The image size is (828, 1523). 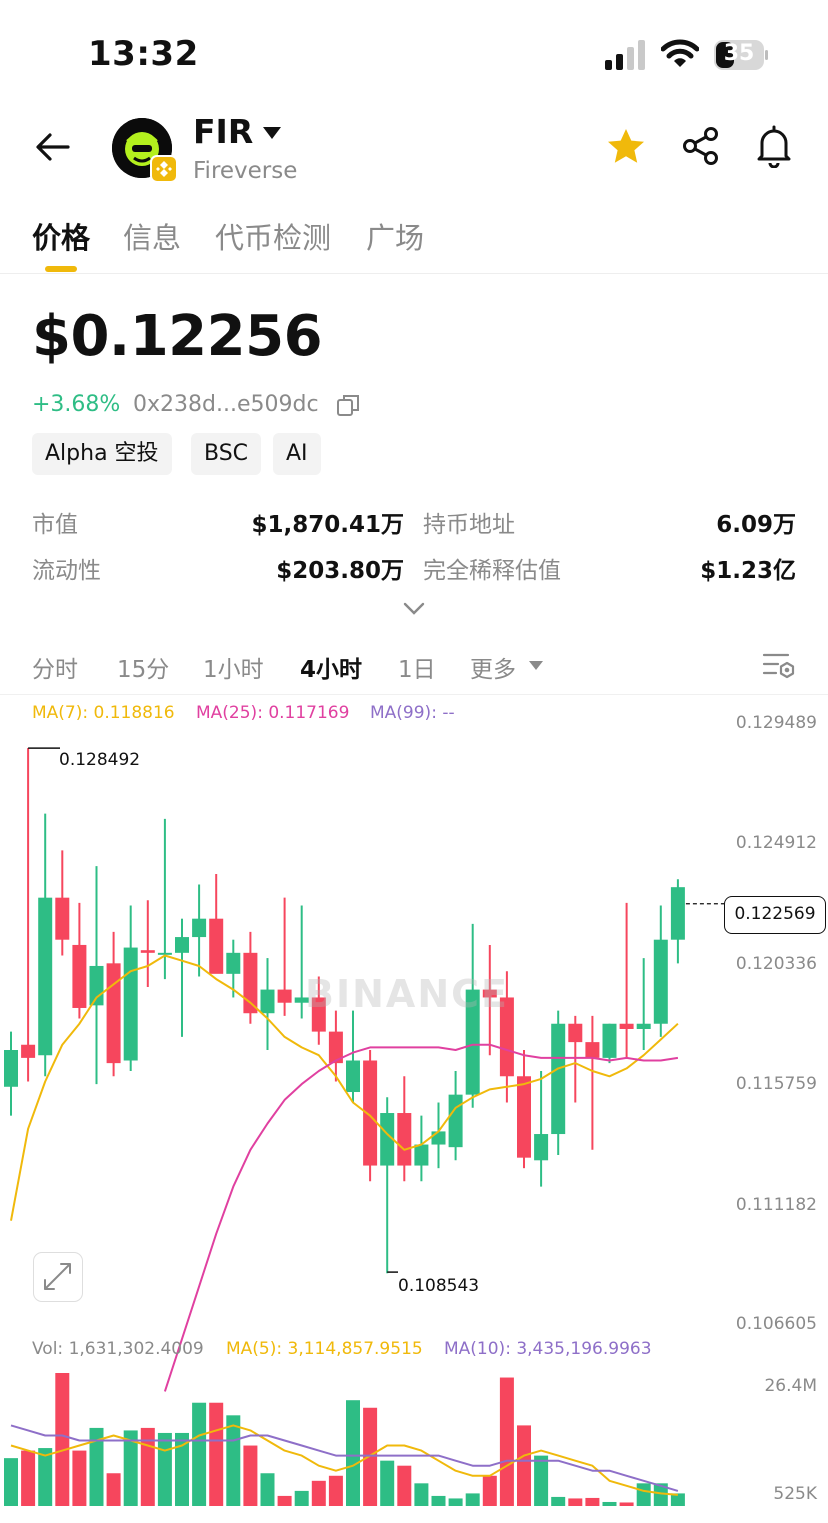 What do you see at coordinates (348, 405) in the screenshot?
I see `copy-icon` at bounding box center [348, 405].